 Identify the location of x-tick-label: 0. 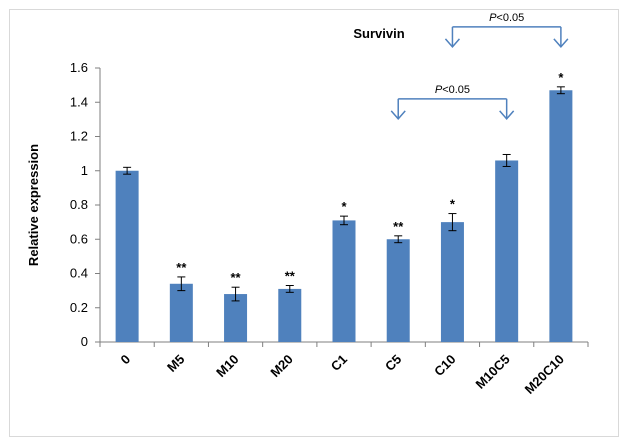
(126, 360).